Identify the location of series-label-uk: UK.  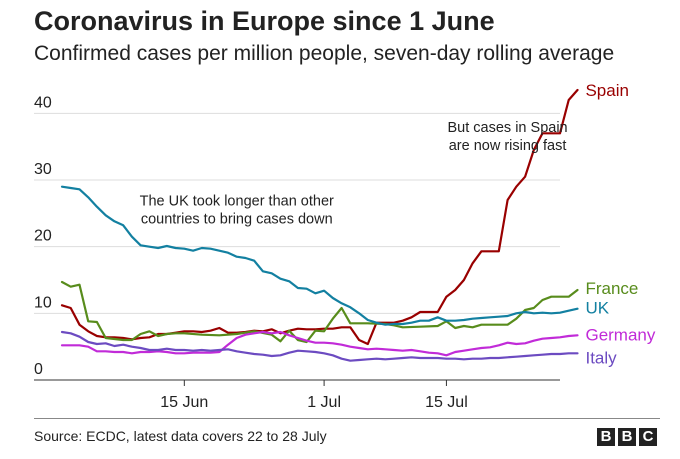
(597, 308).